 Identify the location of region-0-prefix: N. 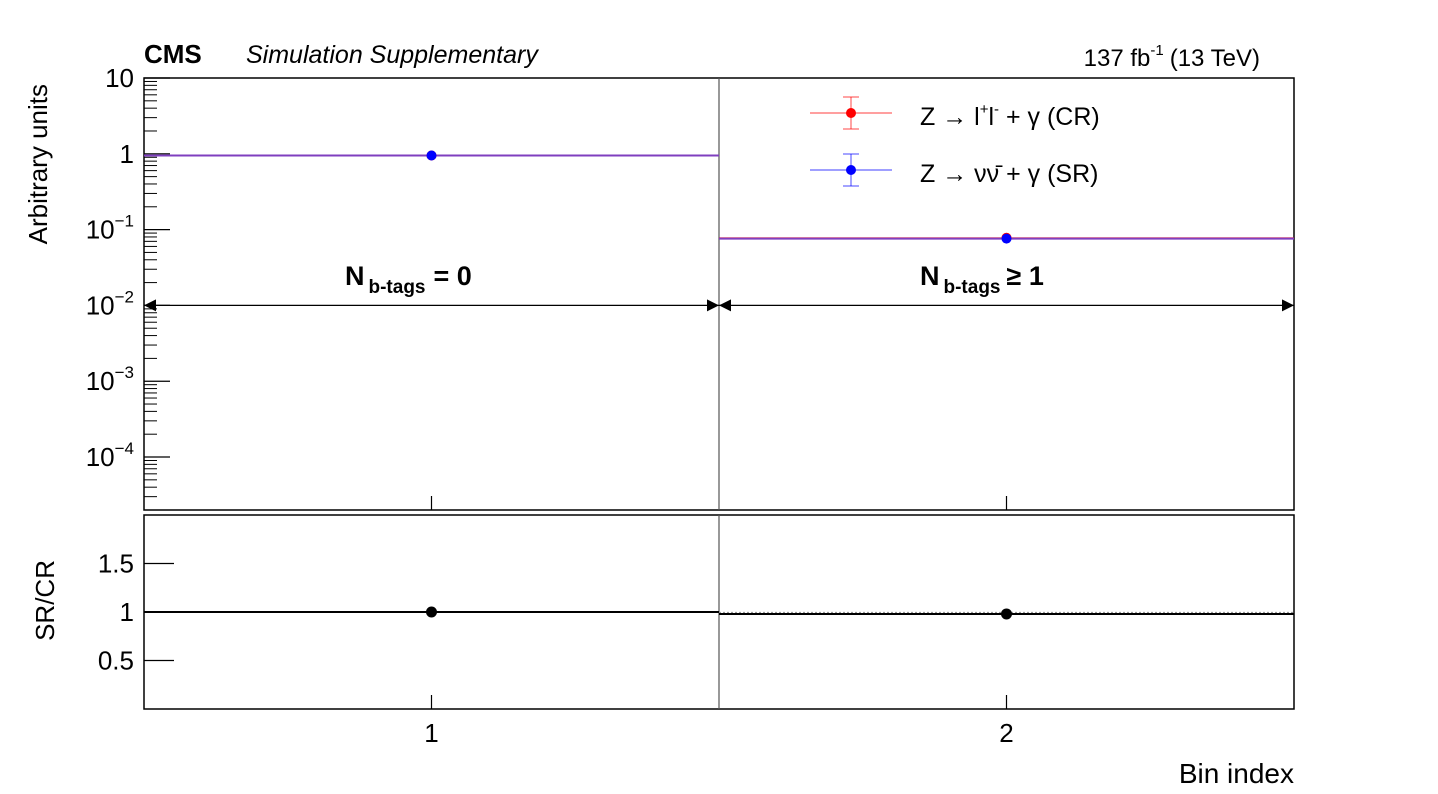
(355, 276).